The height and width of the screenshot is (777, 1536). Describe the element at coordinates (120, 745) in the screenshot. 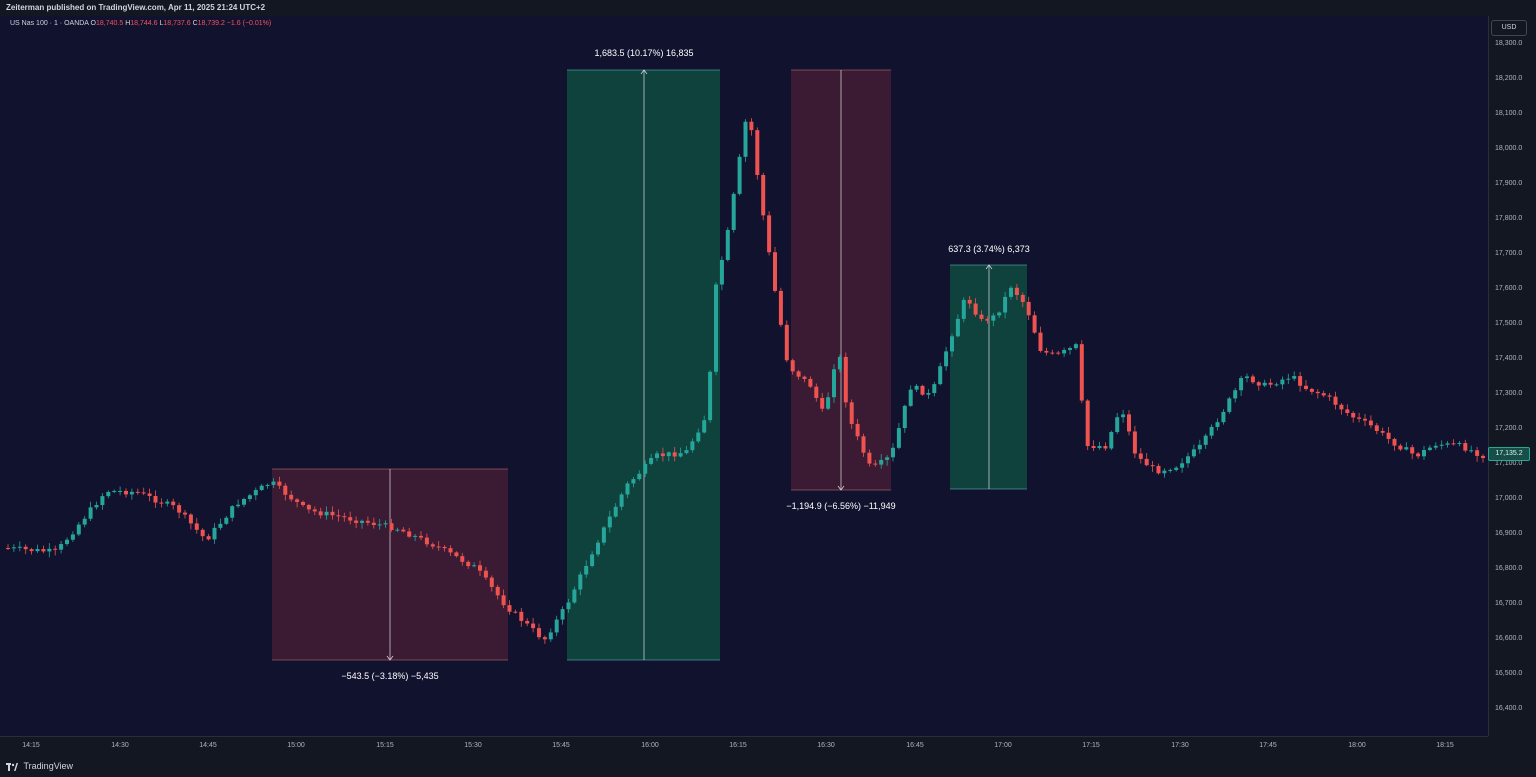

I see `time-tick: 14:30` at that location.